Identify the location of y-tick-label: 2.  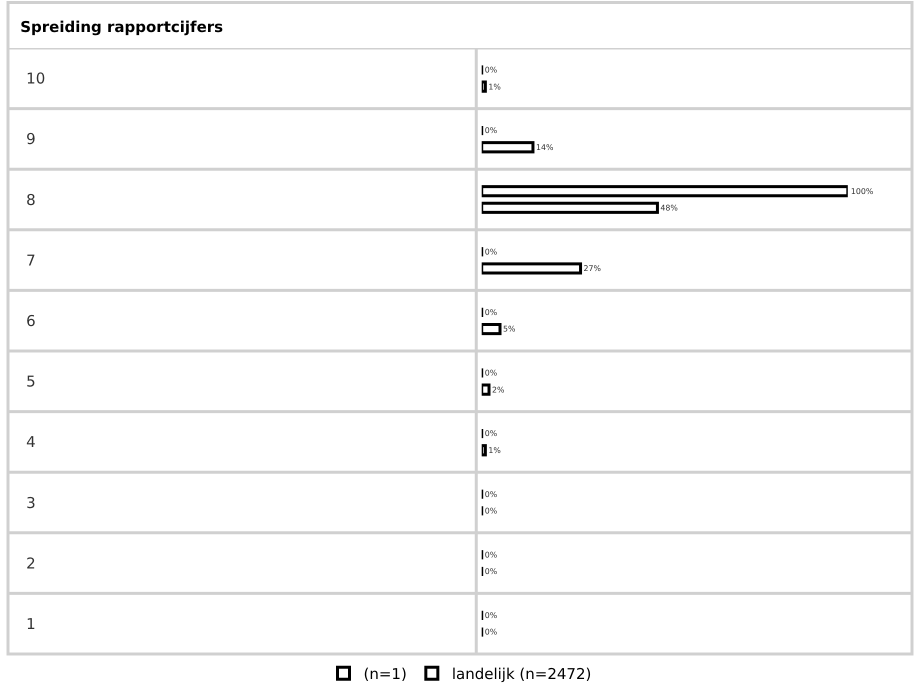
(31, 563).